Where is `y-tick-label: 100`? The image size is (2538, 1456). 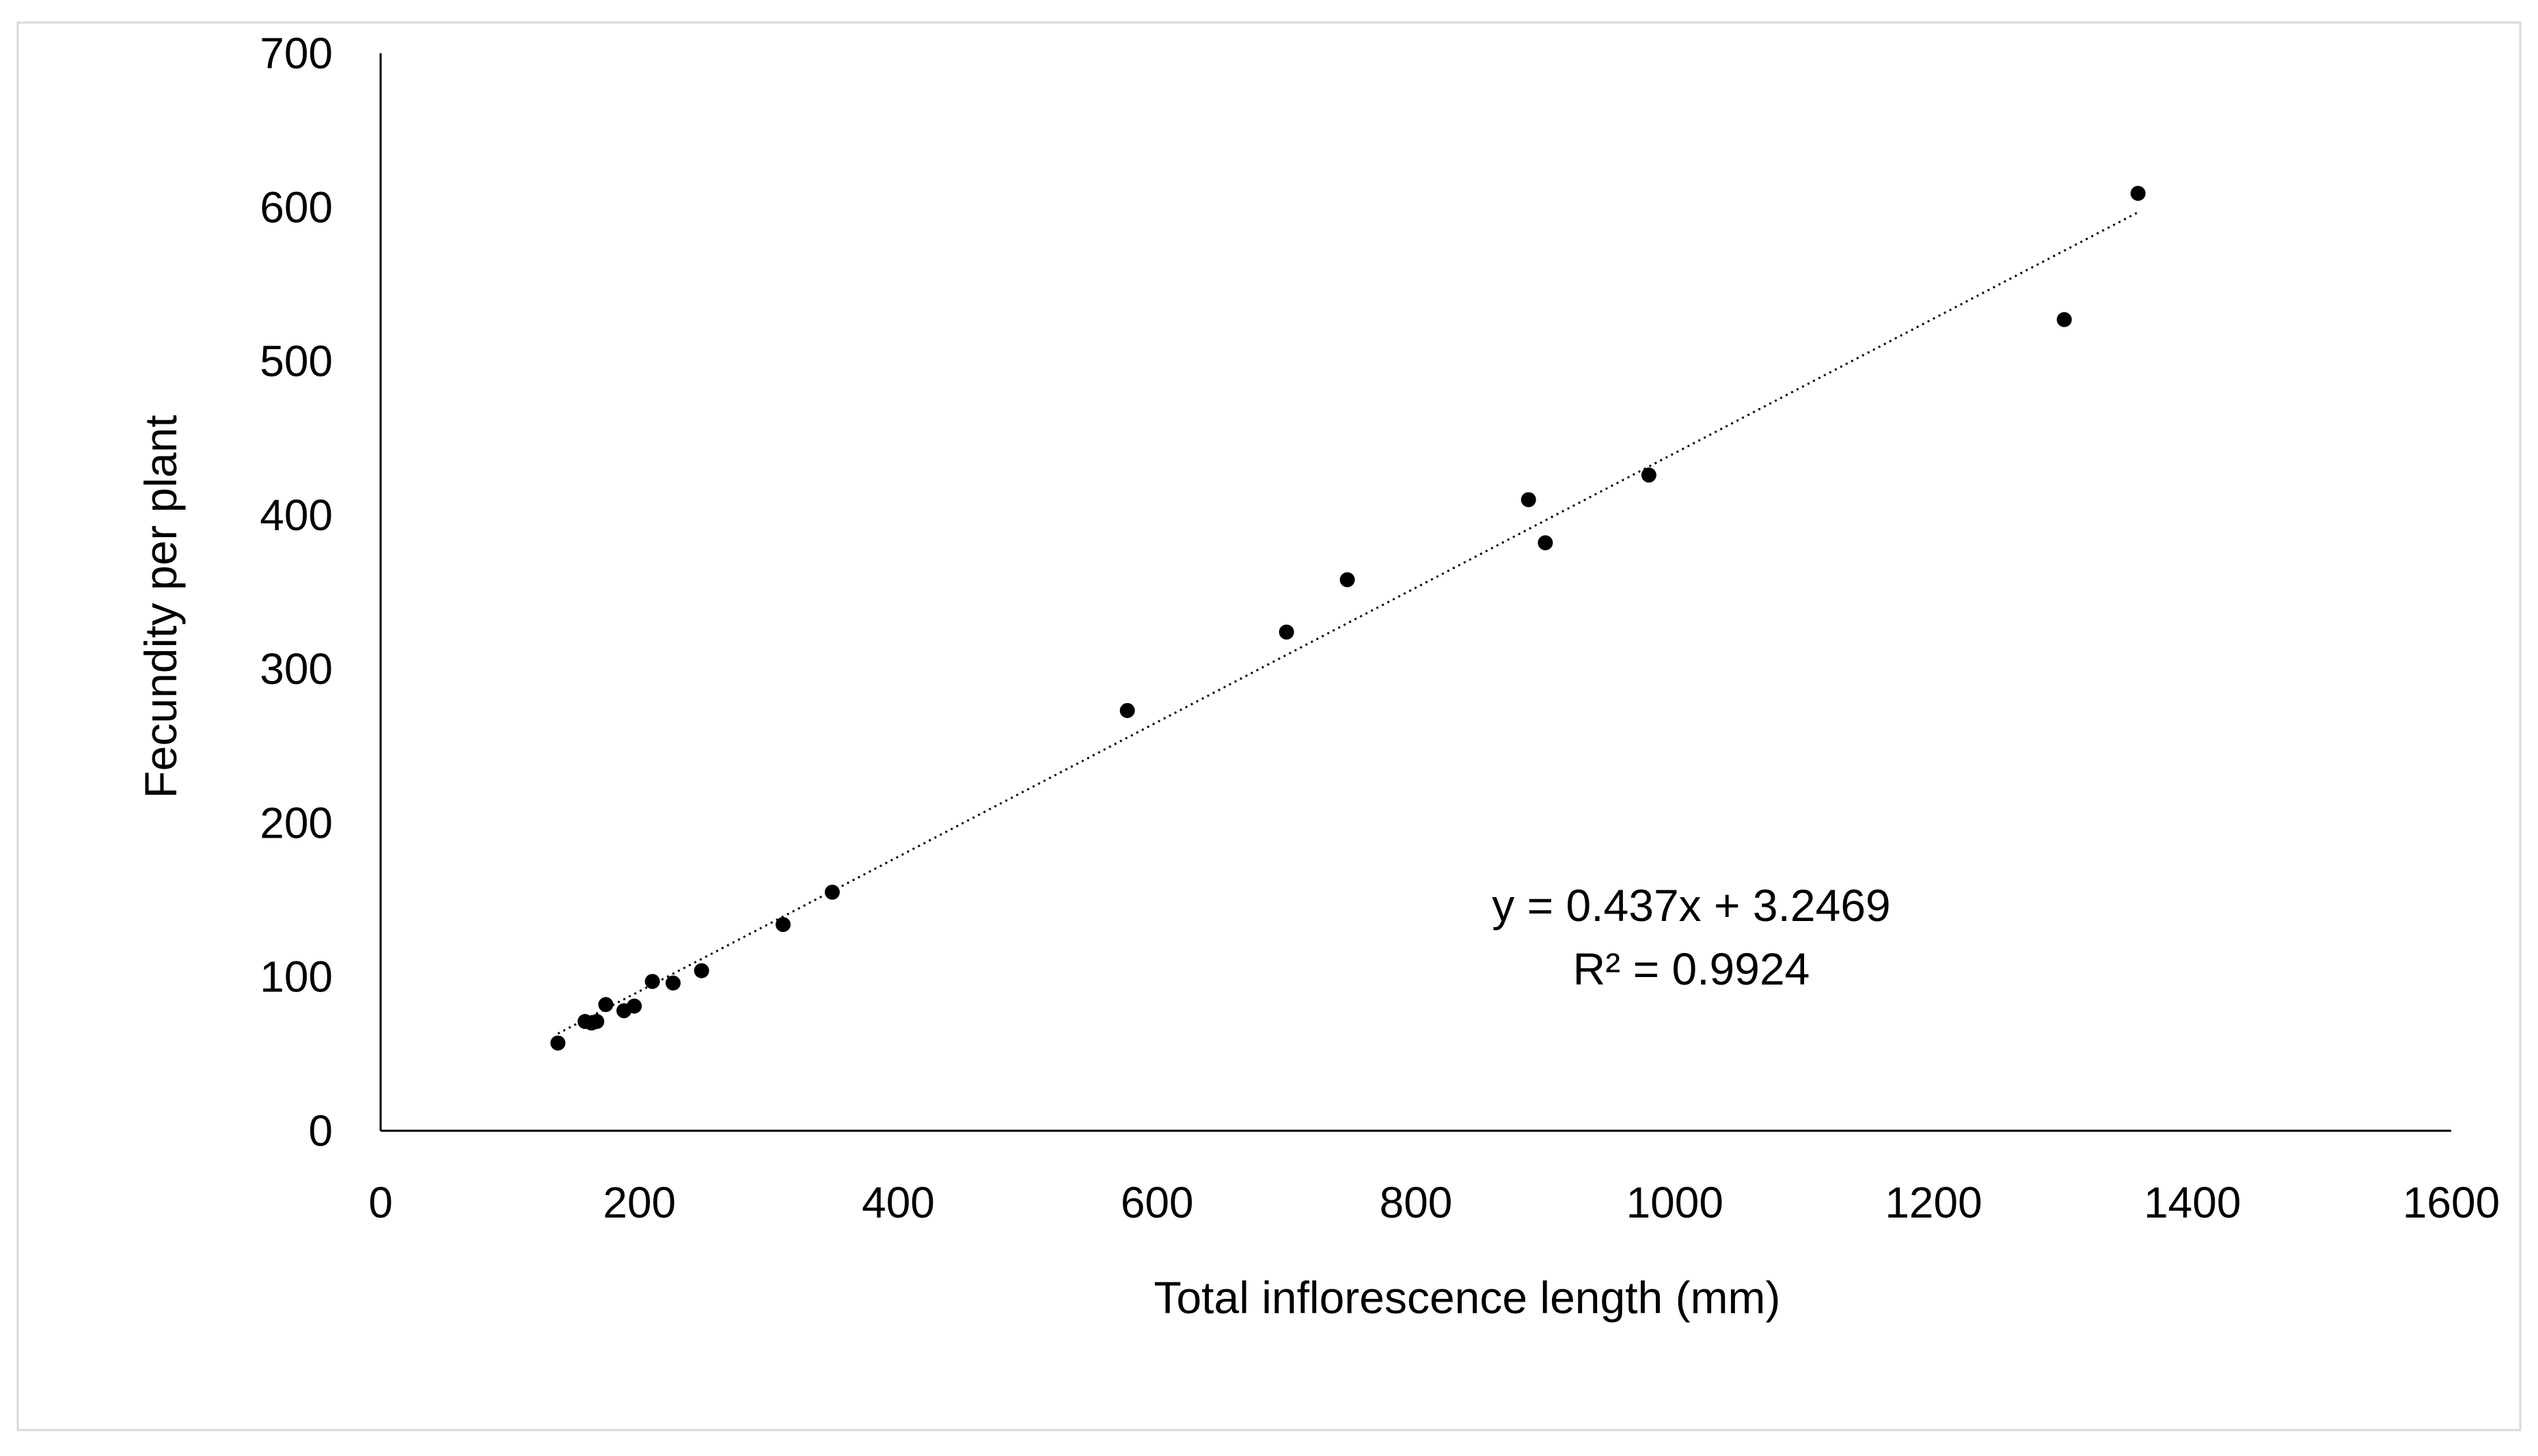
y-tick-label: 100 is located at coordinates (296, 977).